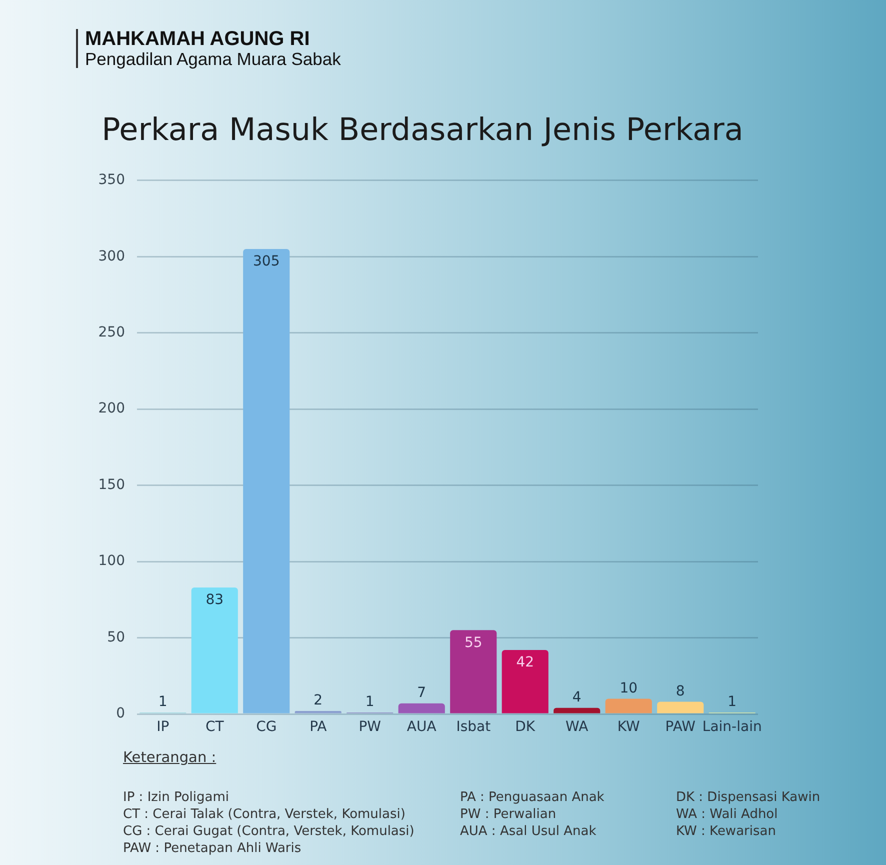 The height and width of the screenshot is (865, 886). I want to click on x-tick-label: PA, so click(319, 727).